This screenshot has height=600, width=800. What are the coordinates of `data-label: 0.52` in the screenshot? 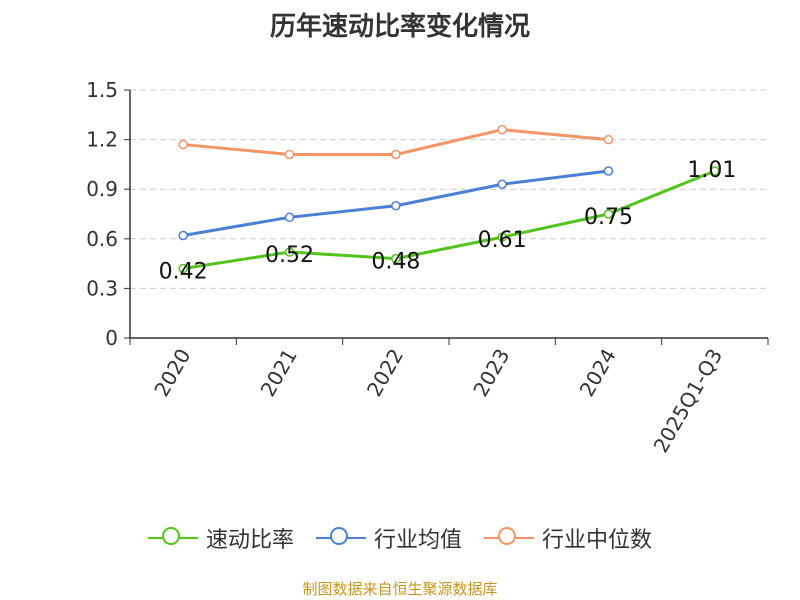 It's located at (289, 255).